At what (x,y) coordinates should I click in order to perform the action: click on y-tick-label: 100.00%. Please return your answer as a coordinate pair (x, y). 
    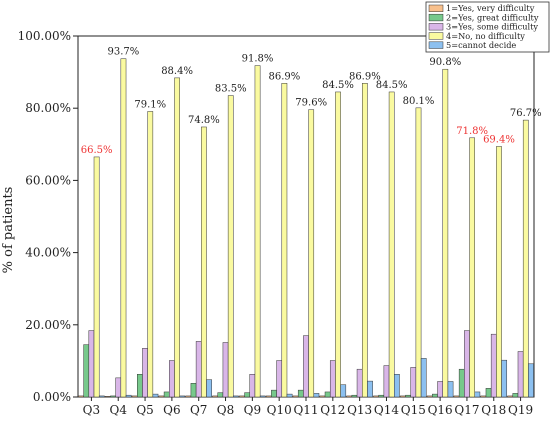
    Looking at the image, I should click on (44, 36).